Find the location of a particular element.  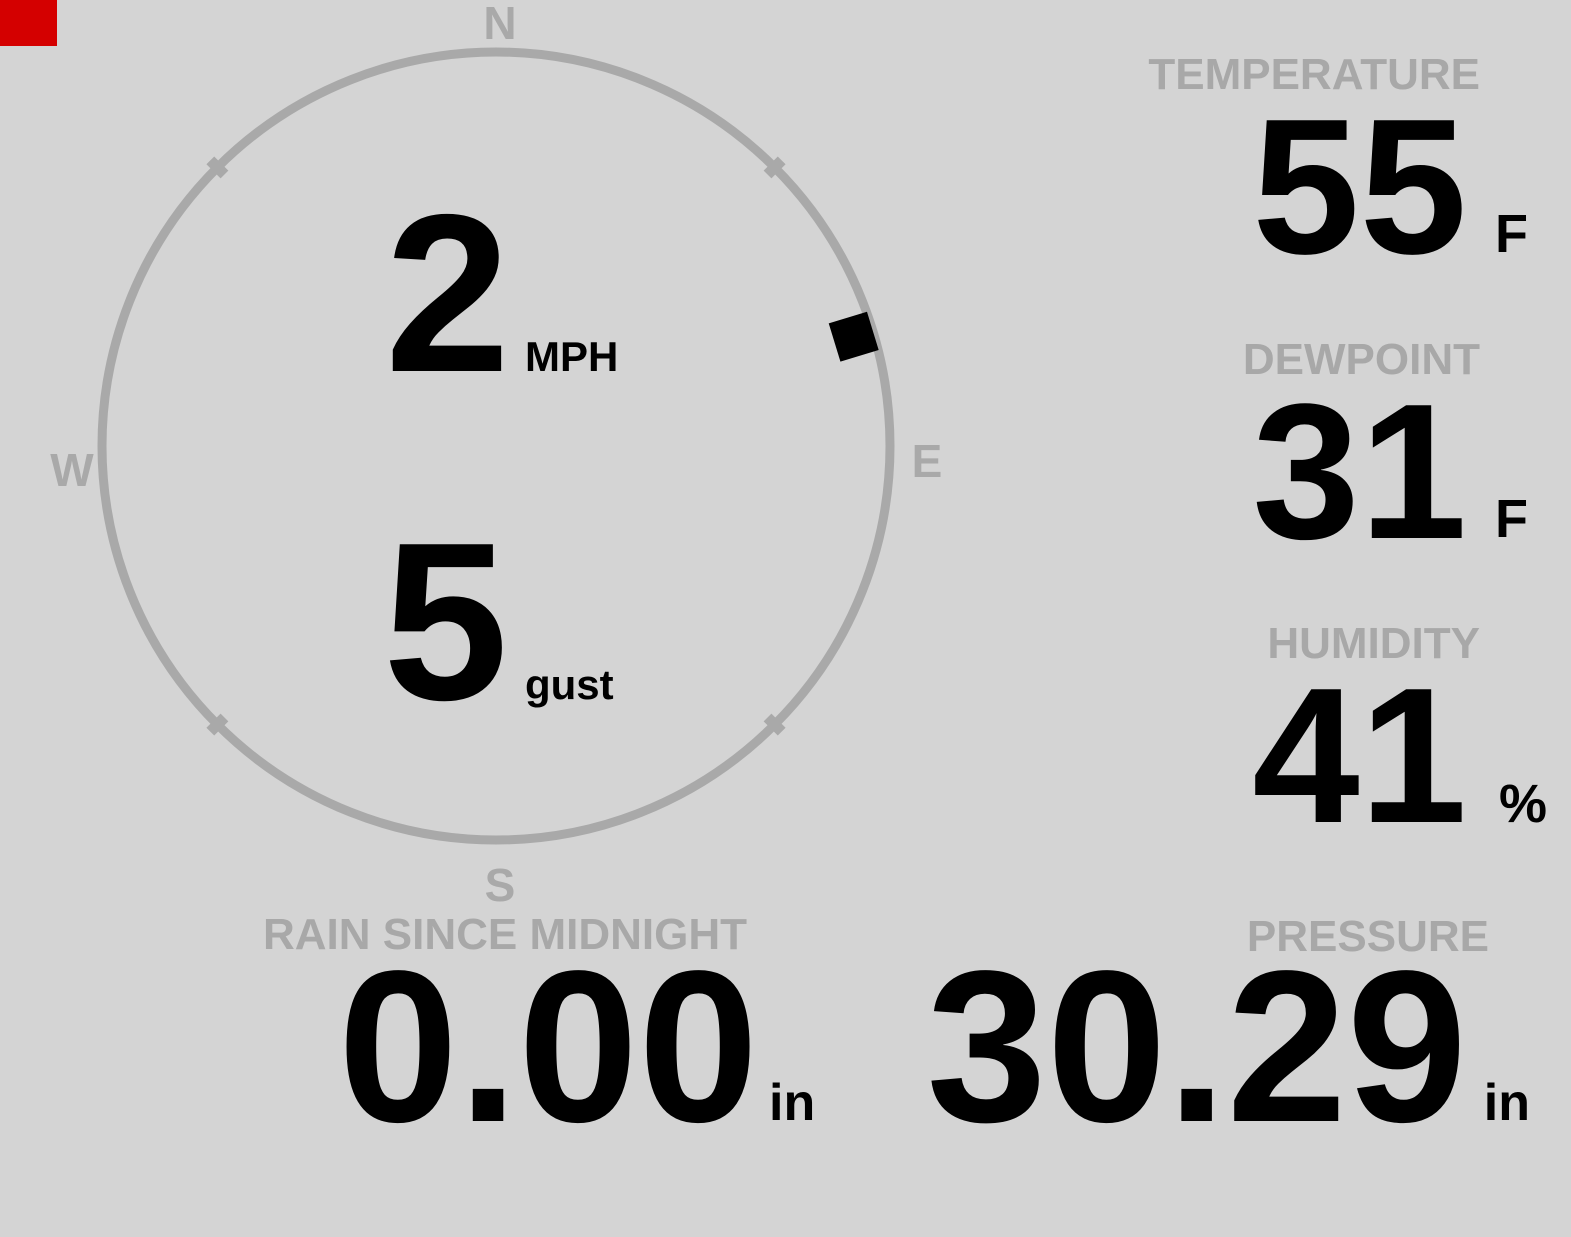

pressure-value: 30.29 is located at coordinates (1196, 1046).